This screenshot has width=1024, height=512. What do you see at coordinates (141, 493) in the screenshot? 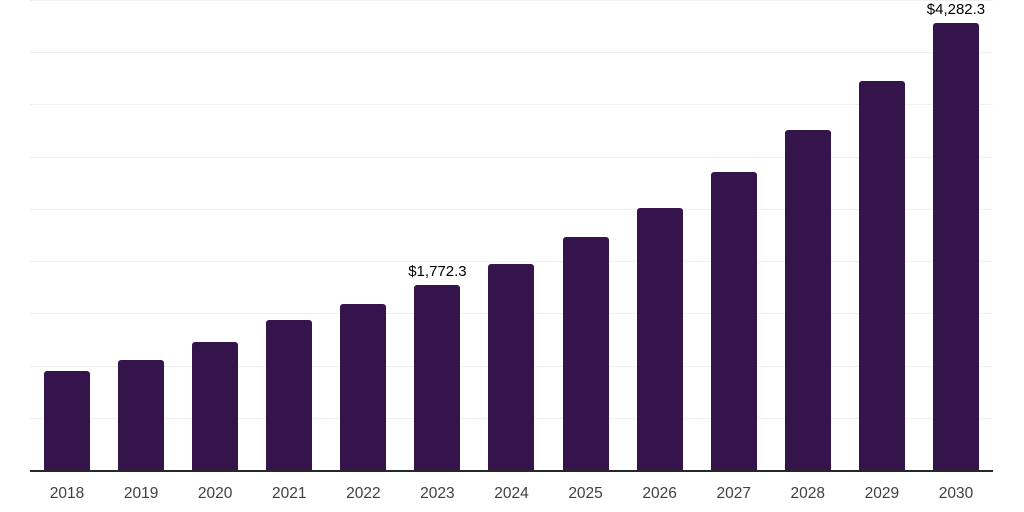
I see `x-tick-label-2019: 2019` at bounding box center [141, 493].